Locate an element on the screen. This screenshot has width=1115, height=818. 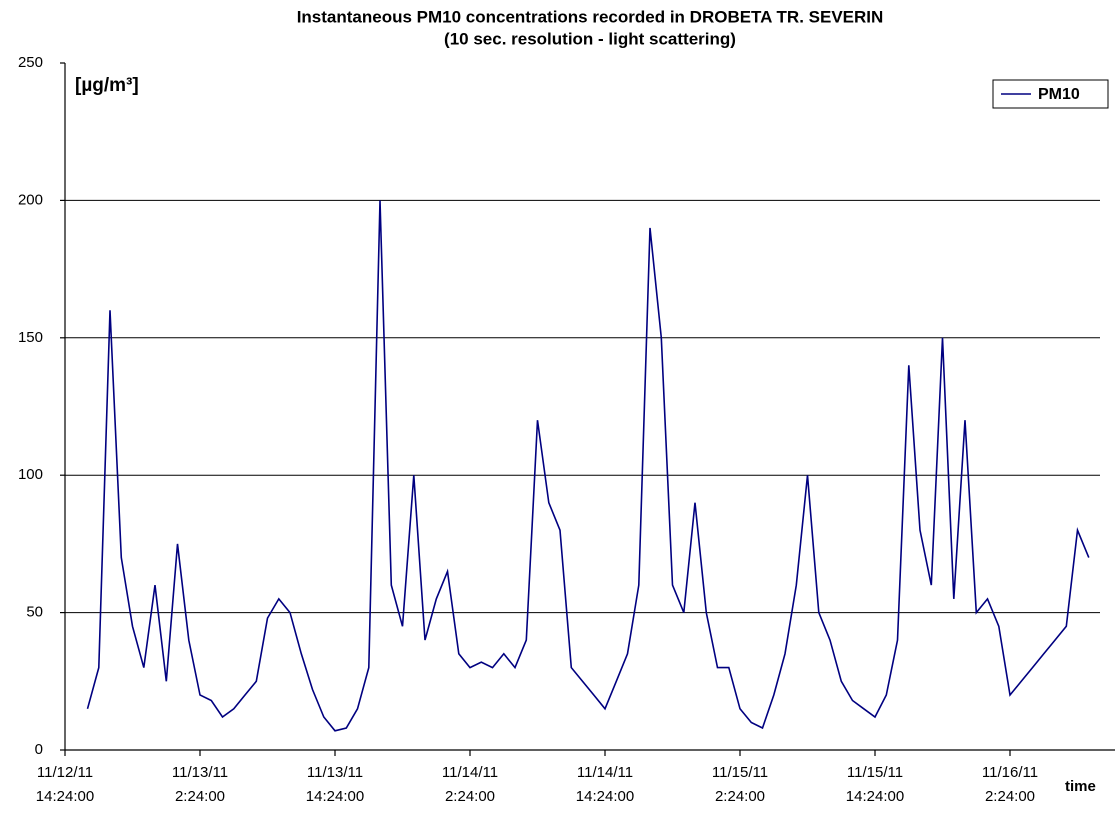
legend: PM10 is located at coordinates (1050, 94).